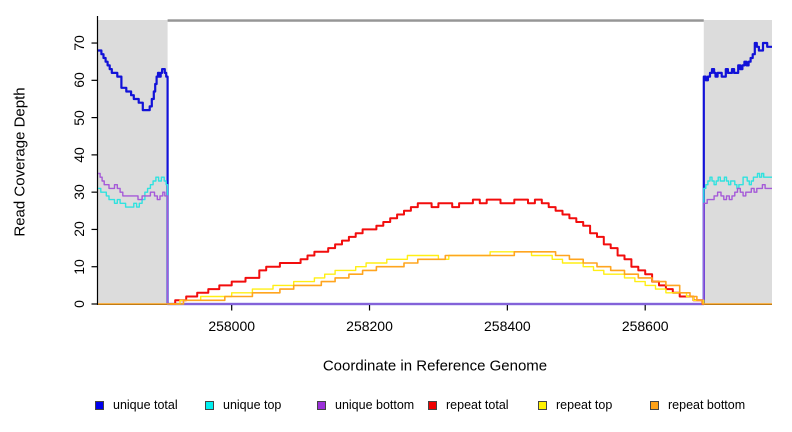 The height and width of the screenshot is (432, 792). Describe the element at coordinates (79, 304) in the screenshot. I see `y-tick-label: 0` at that location.